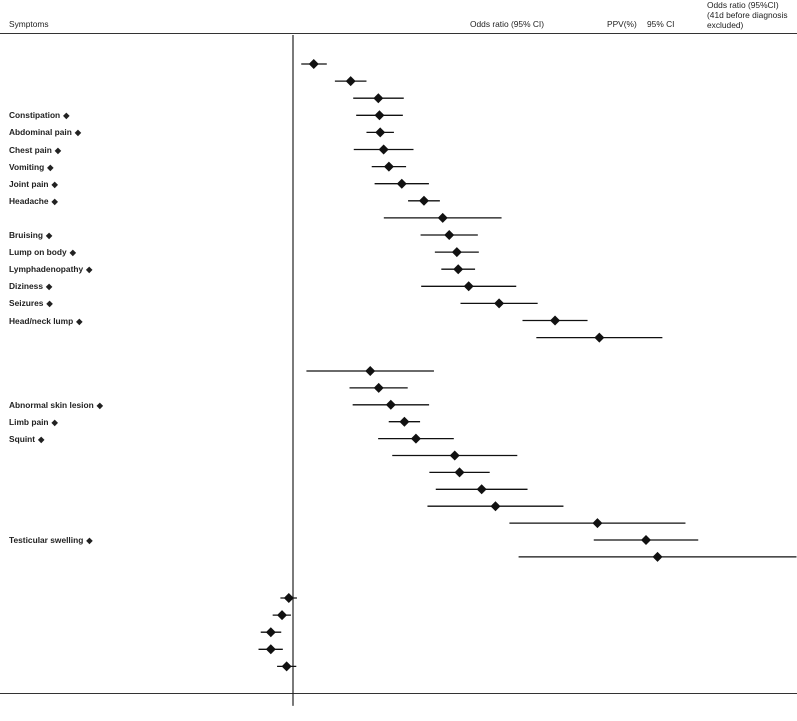 This screenshot has height=721, width=797. What do you see at coordinates (26, 303) in the screenshot?
I see `row-label-text: Seizures` at bounding box center [26, 303].